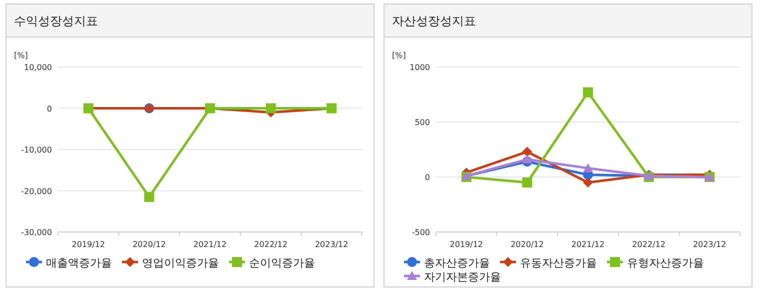  Describe the element at coordinates (79, 263) in the screenshot. I see `legend-label: 매출액증가율` at that location.